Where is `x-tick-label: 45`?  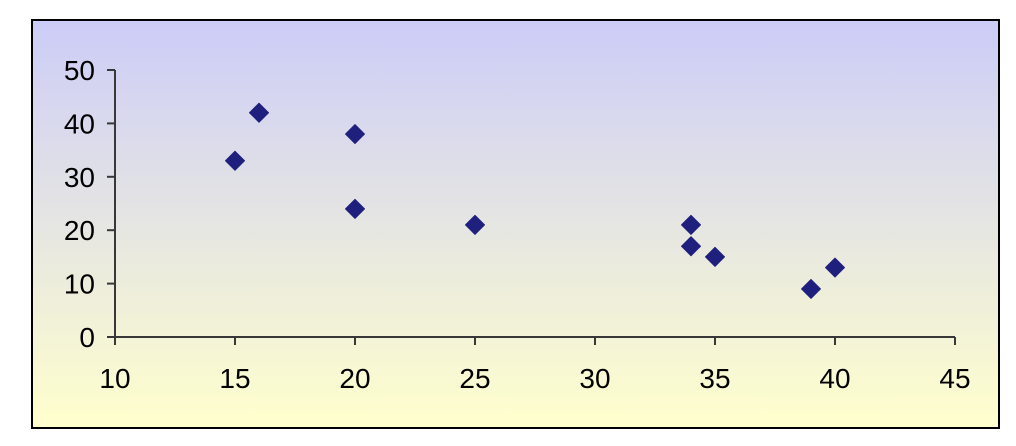 x-tick-label: 45 is located at coordinates (954, 378).